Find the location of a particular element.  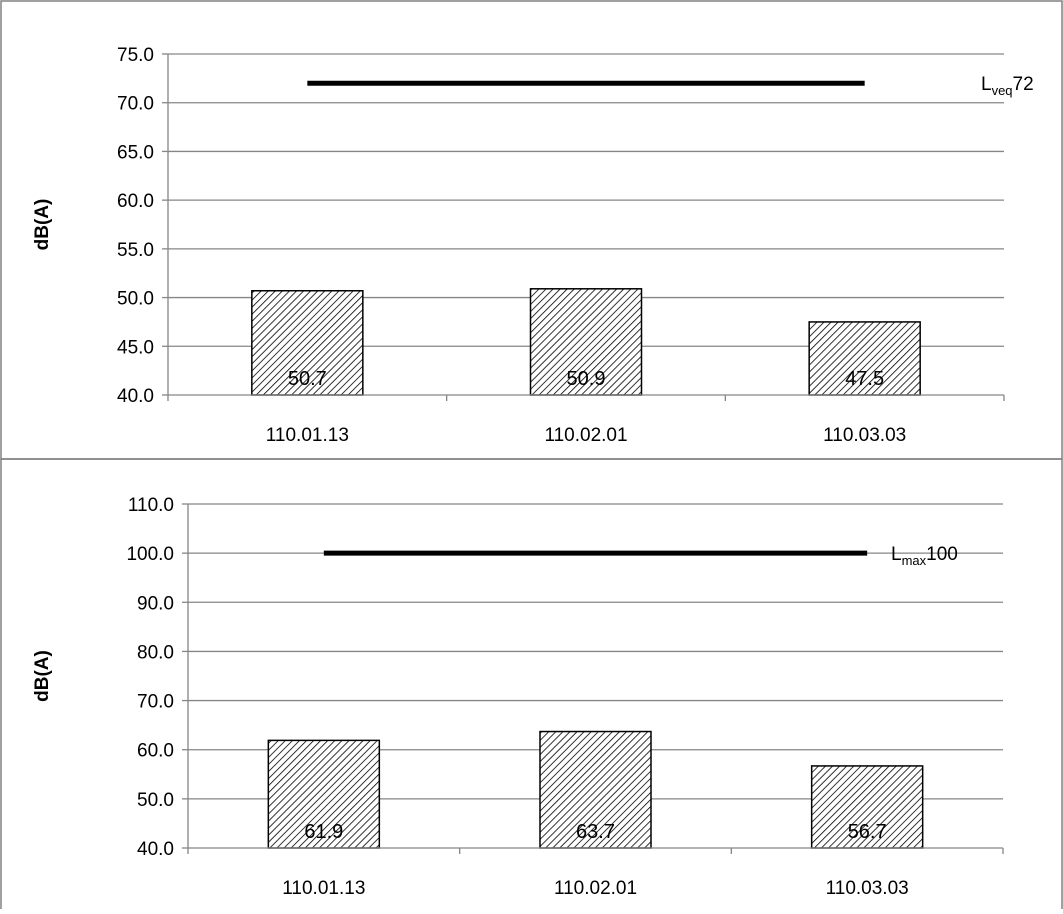

y-tick-label: 110.0 is located at coordinates (151, 505).